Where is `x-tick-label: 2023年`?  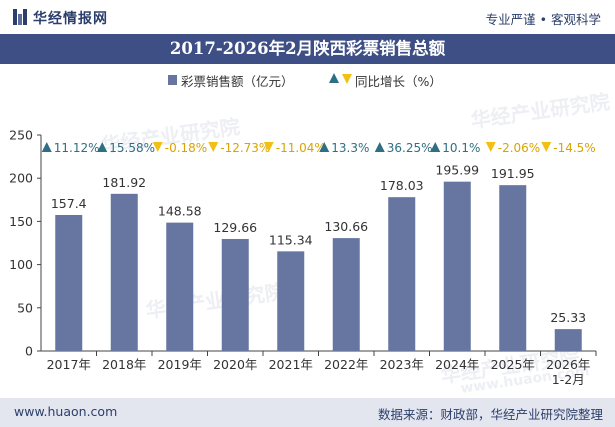 x-tick-label: 2023年 is located at coordinates (402, 364).